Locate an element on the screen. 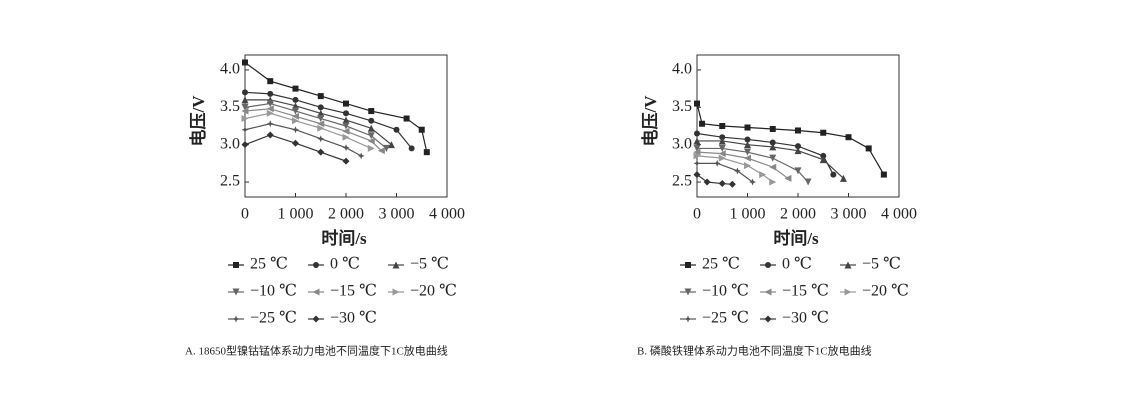 The width and height of the screenshot is (1121, 412). caption: B. 磷酸铁锂体系动力电池不同温度下1C放电曲线 is located at coordinates (754, 351).